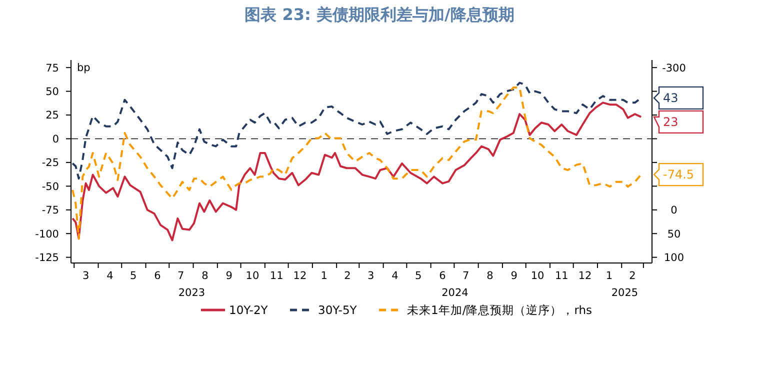 This screenshot has width=759, height=371. Describe the element at coordinates (47, 234) in the screenshot. I see `y-tick-label: -100` at that location.